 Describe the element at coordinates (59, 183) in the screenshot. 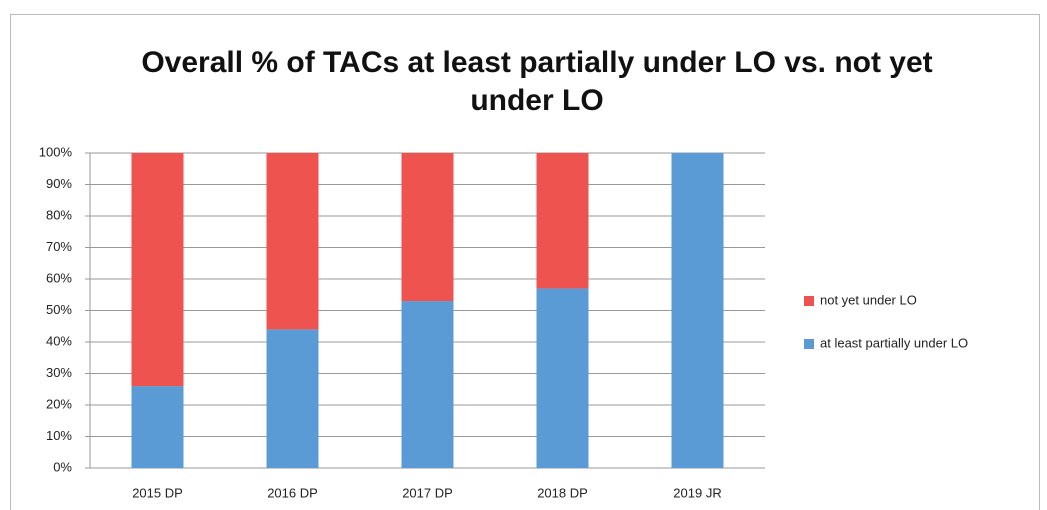

I see `y-tick-label: 90%` at that location.